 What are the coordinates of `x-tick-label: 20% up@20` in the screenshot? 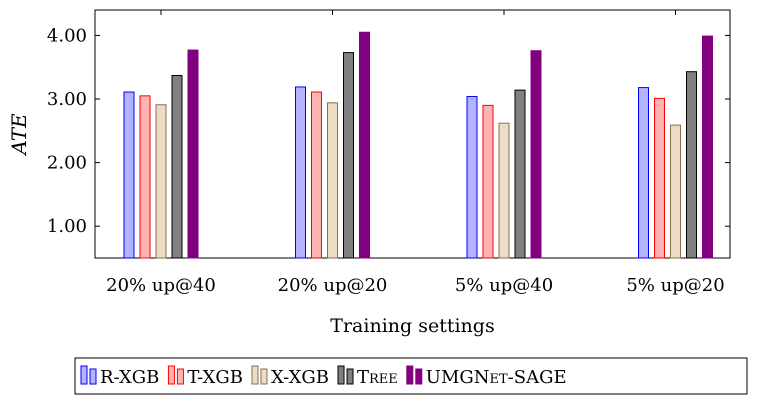 It's located at (333, 285).